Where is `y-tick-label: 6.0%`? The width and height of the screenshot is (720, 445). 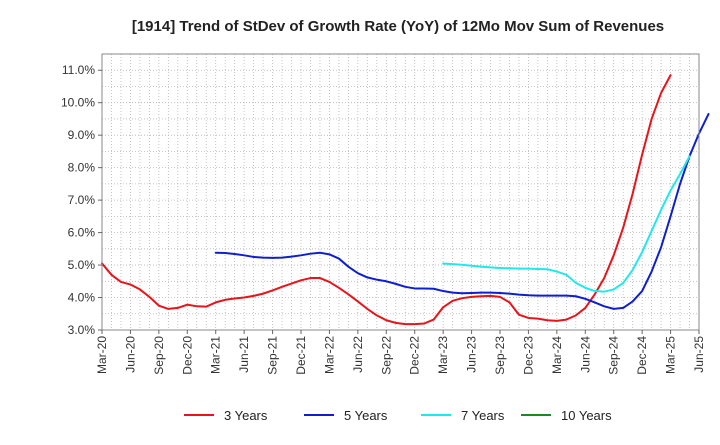 y-tick-label: 6.0% is located at coordinates (82, 233).